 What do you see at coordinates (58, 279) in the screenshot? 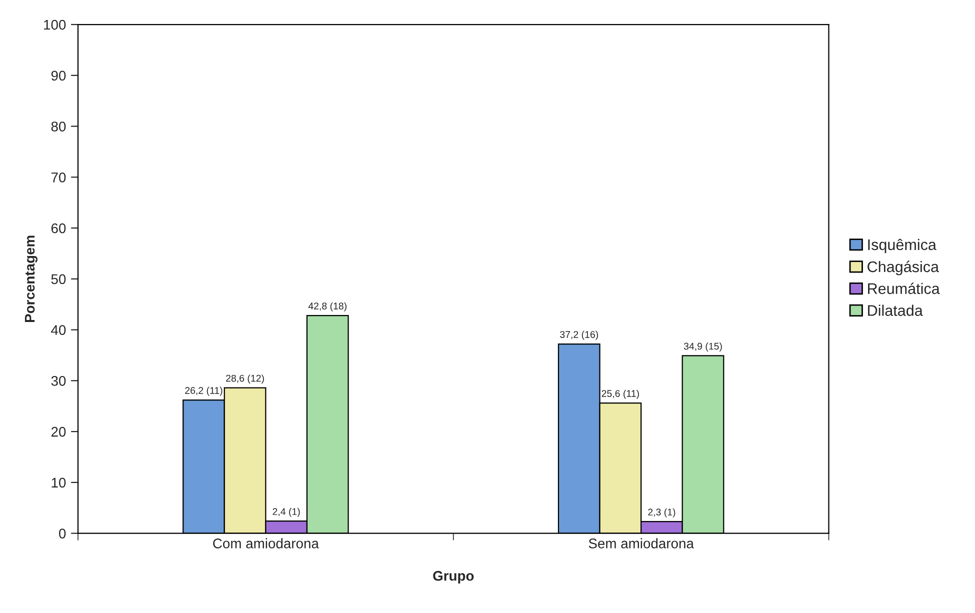
I see `y-tick-label: 50` at bounding box center [58, 279].